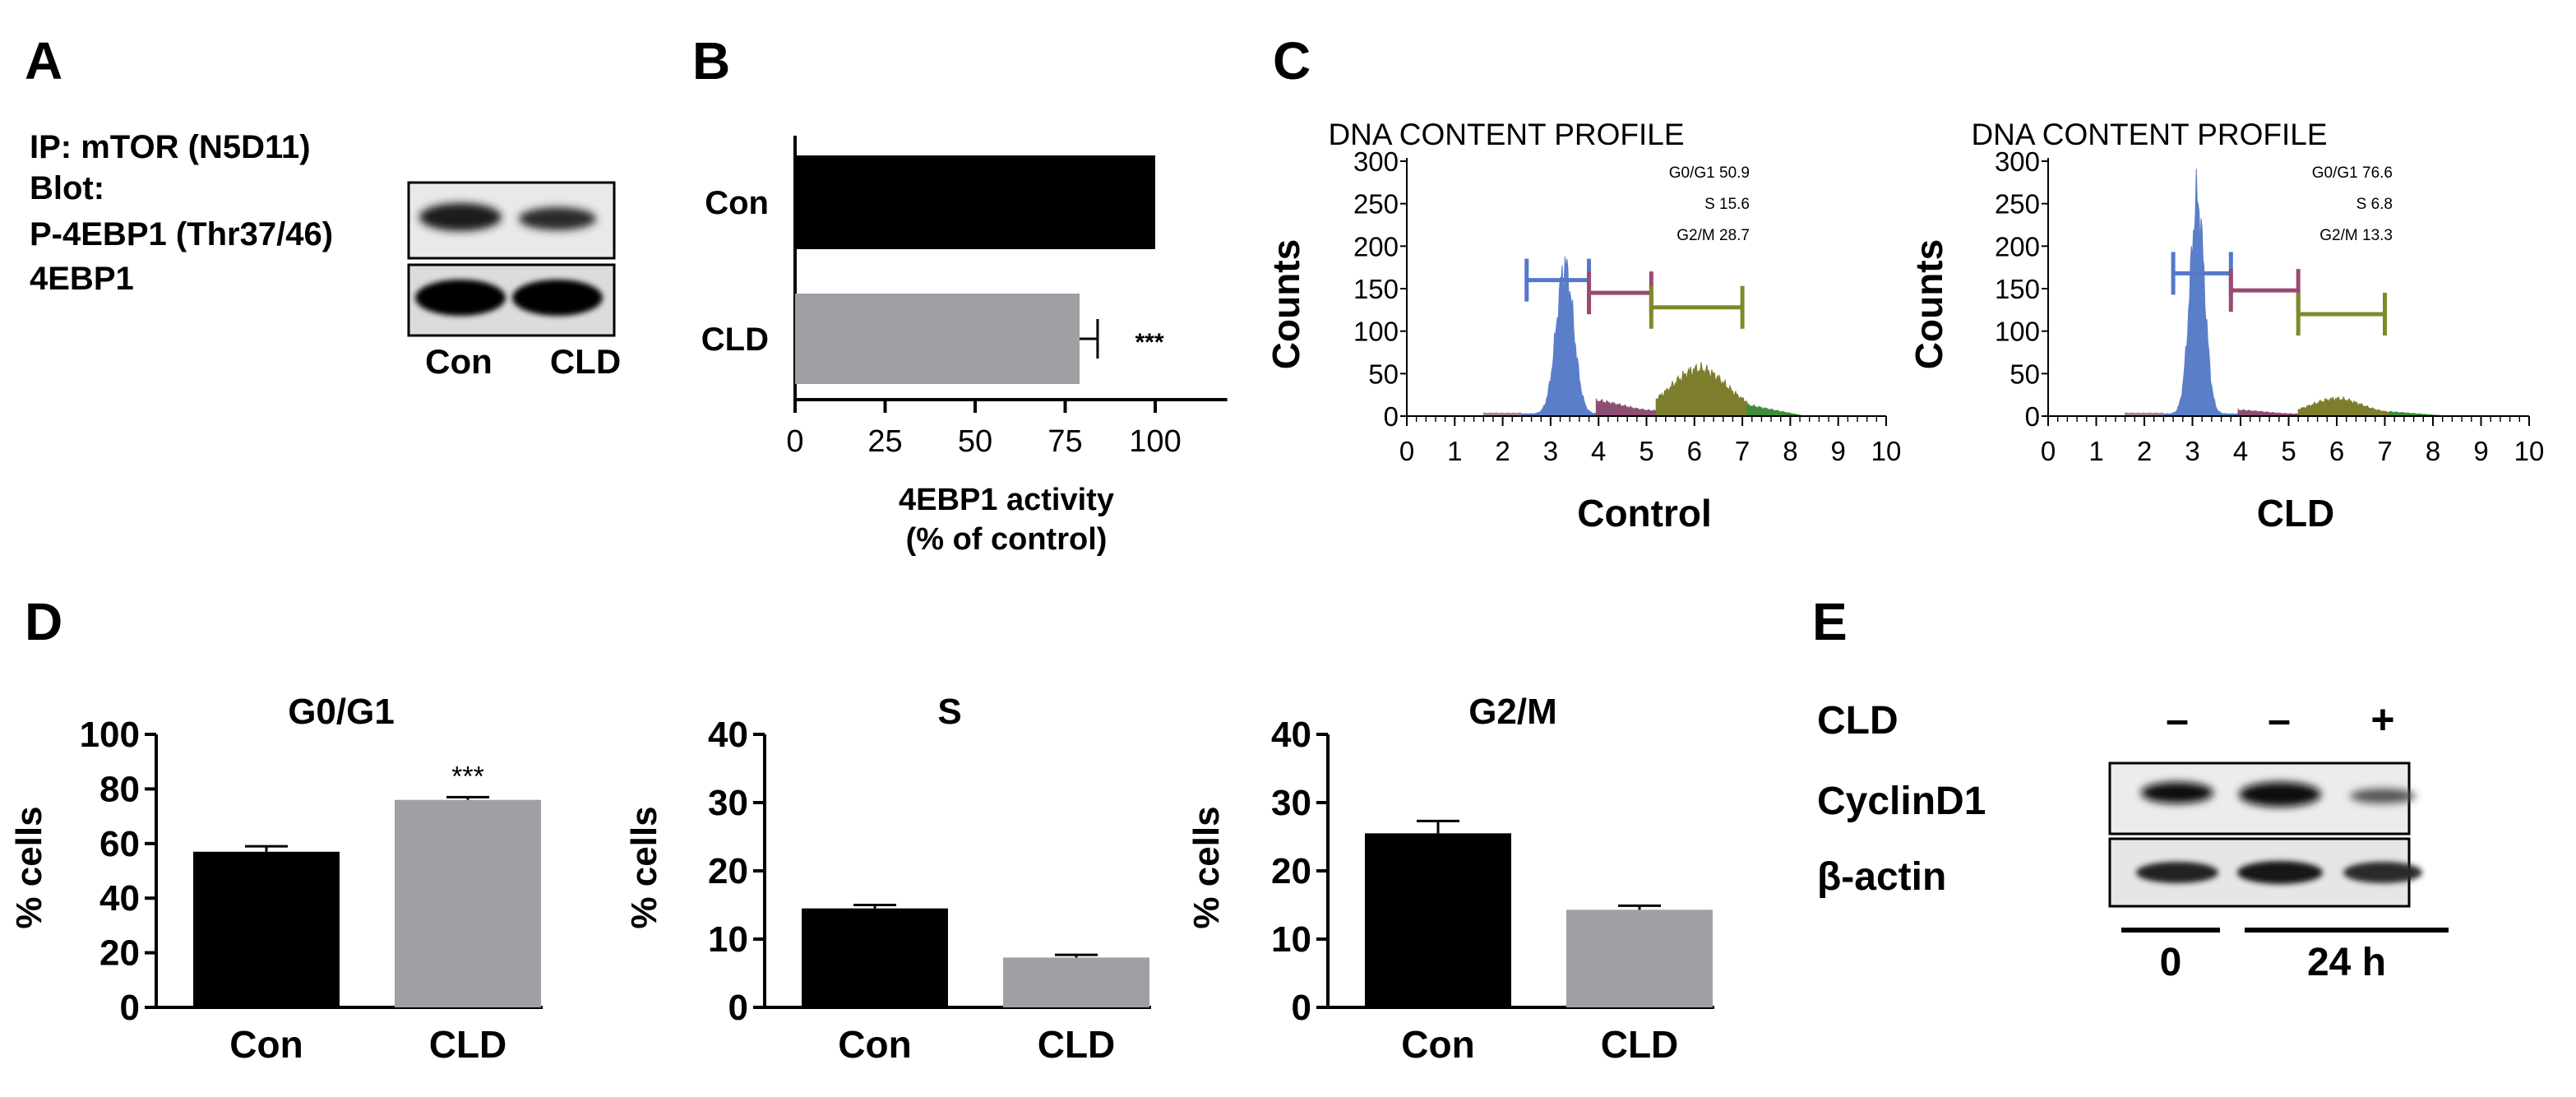 The width and height of the screenshot is (2576, 1097). What do you see at coordinates (887, 879) in the screenshot?
I see `chart-d-s: S % cells 0 10 20 30 40 Con CLD` at bounding box center [887, 879].